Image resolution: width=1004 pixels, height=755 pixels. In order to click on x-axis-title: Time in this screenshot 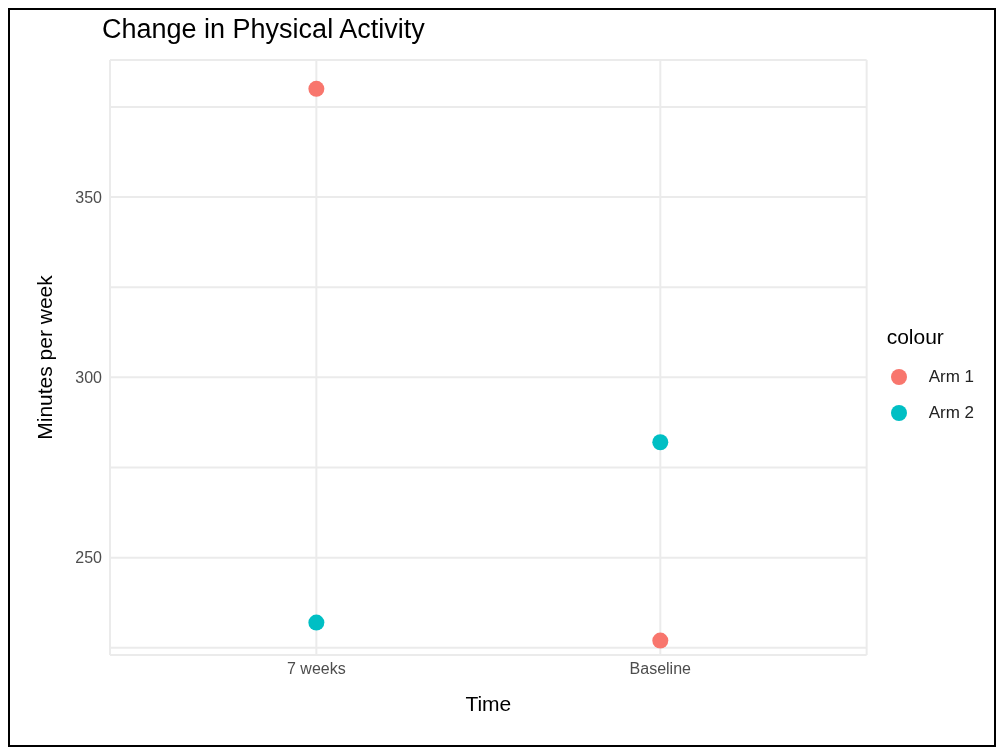, I will do `click(488, 703)`.